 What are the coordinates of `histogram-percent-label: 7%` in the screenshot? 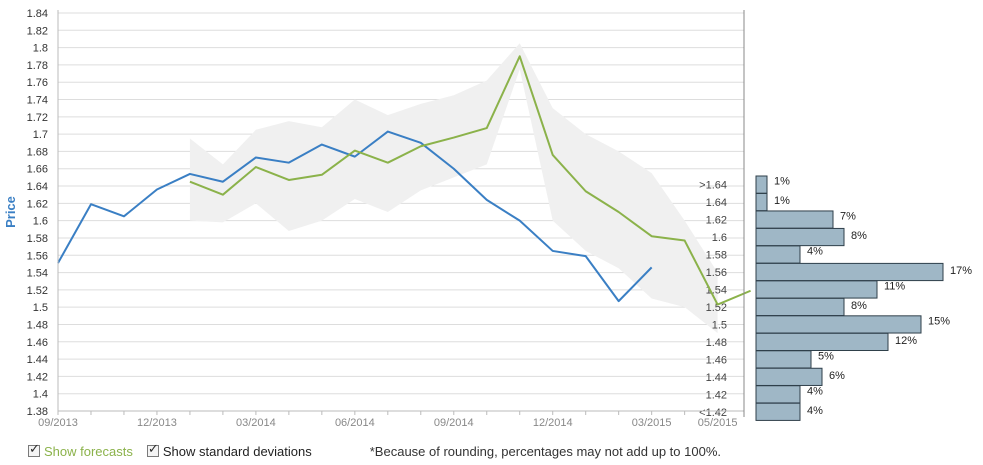 It's located at (848, 217).